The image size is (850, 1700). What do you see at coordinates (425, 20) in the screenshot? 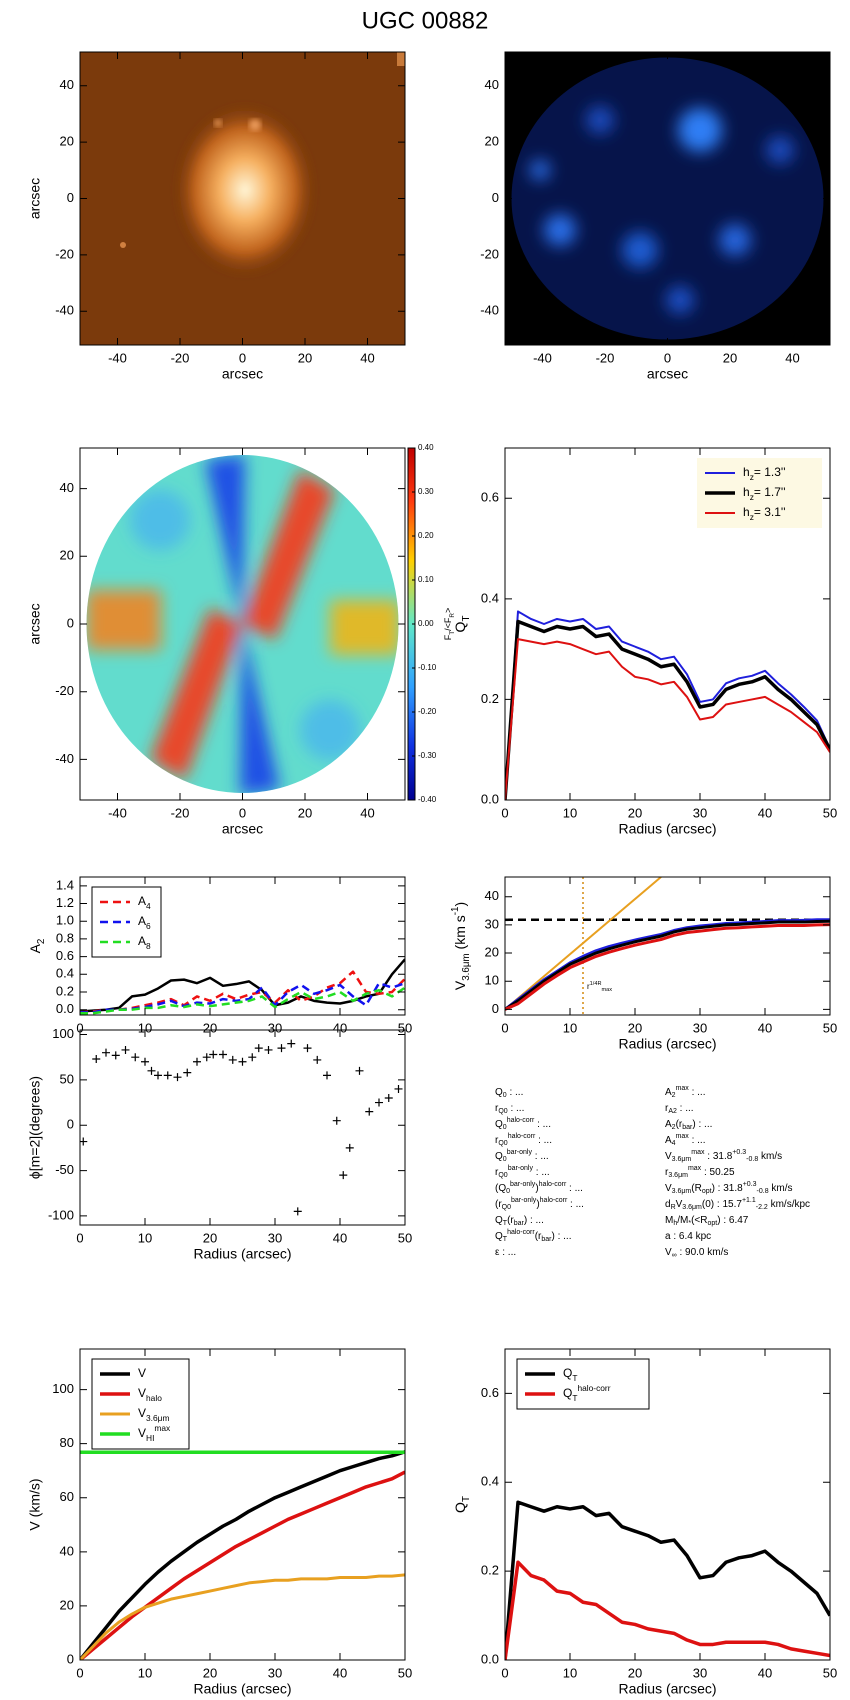
I see `figure-title: UGC 00882` at bounding box center [425, 20].